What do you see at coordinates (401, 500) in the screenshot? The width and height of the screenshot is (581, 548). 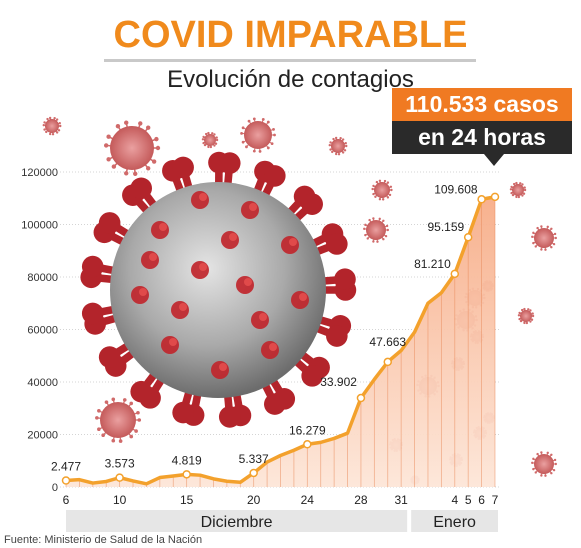 I see `x-tick-label: 31` at bounding box center [401, 500].